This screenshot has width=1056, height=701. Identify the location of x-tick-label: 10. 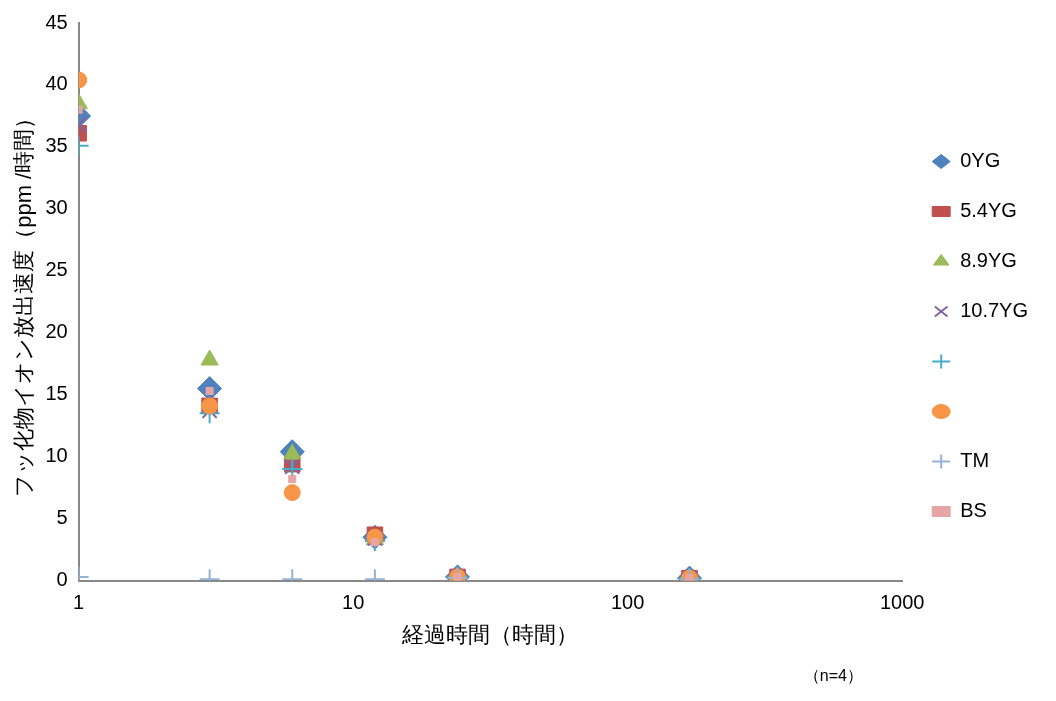
(353, 602).